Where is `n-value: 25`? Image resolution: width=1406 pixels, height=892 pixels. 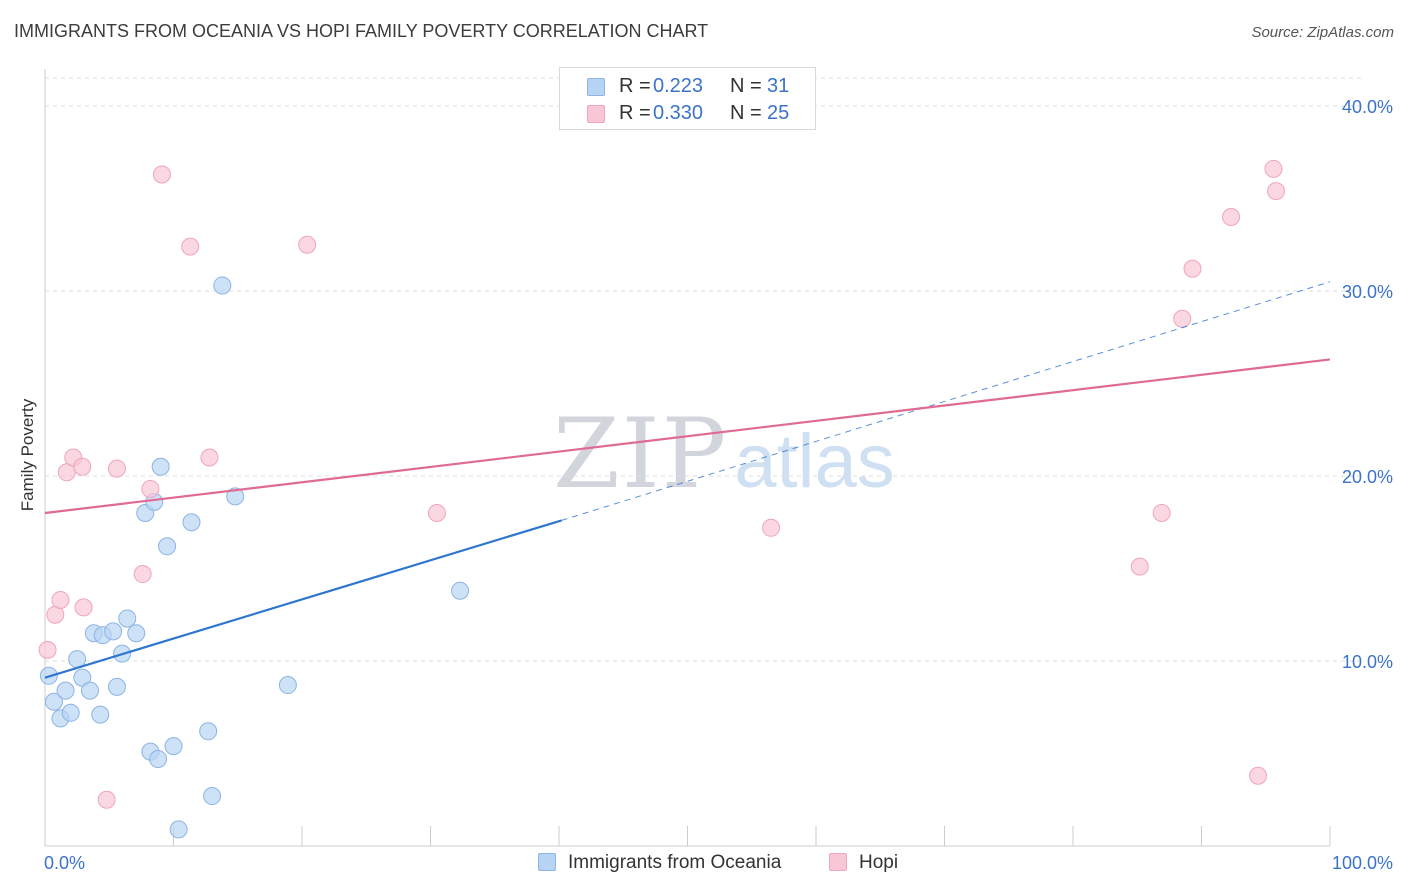
n-value: 25 is located at coordinates (778, 113).